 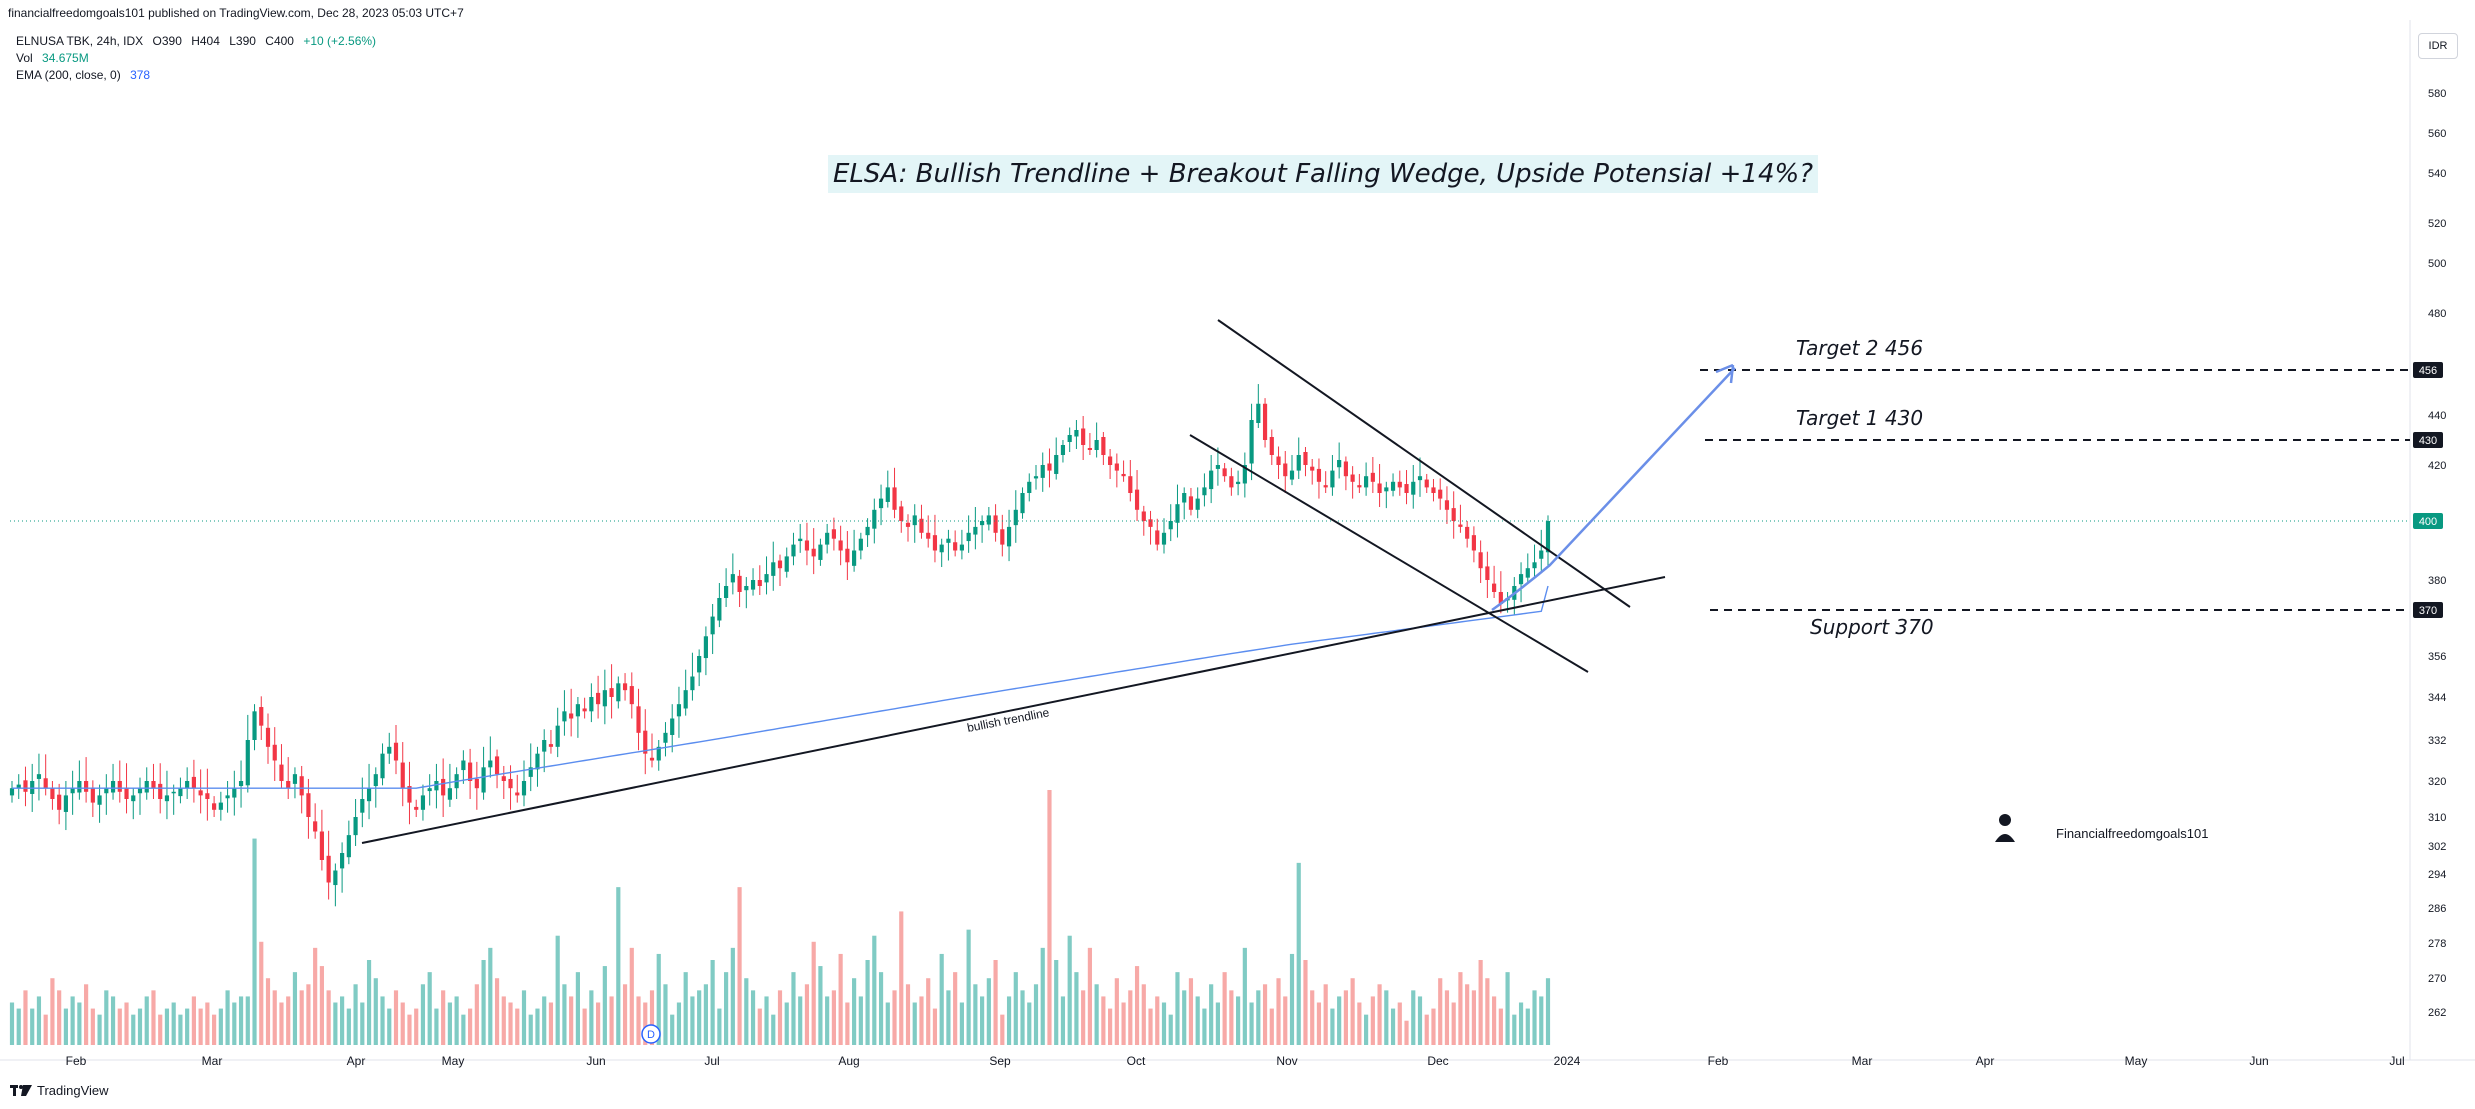 I want to click on author-icon, so click(x=2005, y=820).